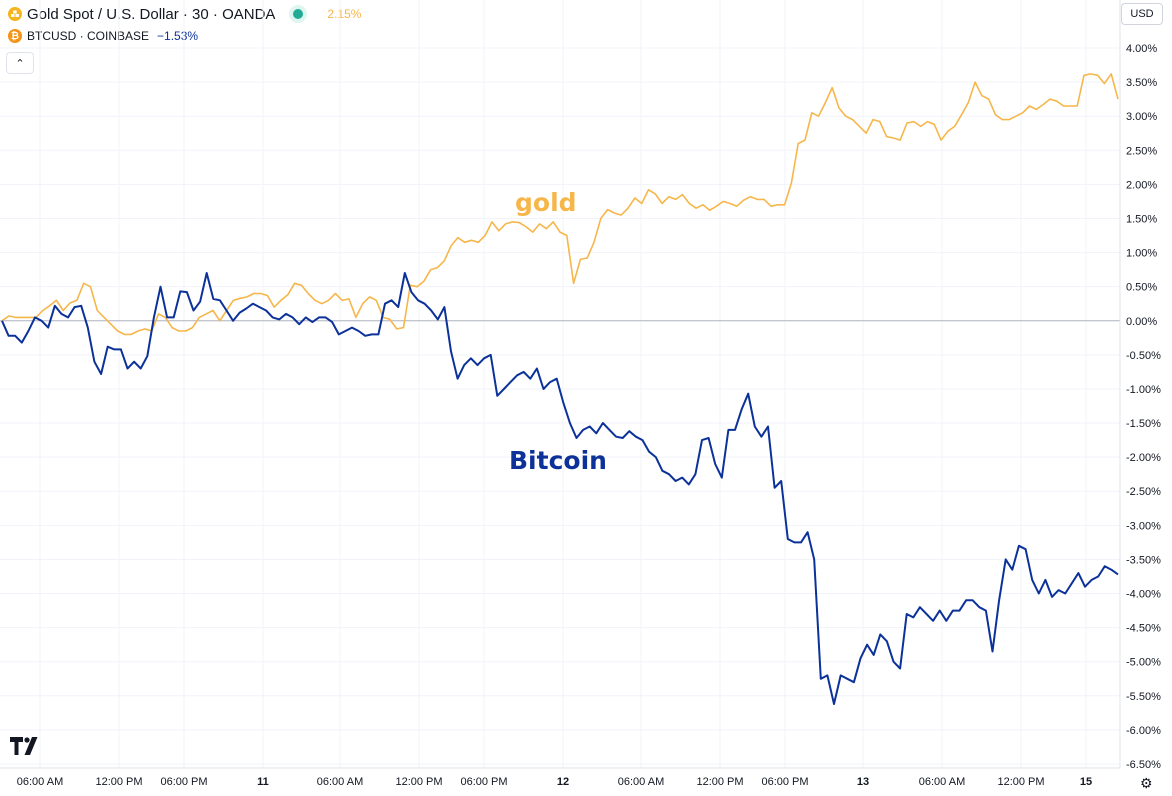 The height and width of the screenshot is (796, 1172). What do you see at coordinates (151, 14) in the screenshot?
I see `gold-symbol-title: Gold Spot / U.S. Dollar · 30 · OANDA` at bounding box center [151, 14].